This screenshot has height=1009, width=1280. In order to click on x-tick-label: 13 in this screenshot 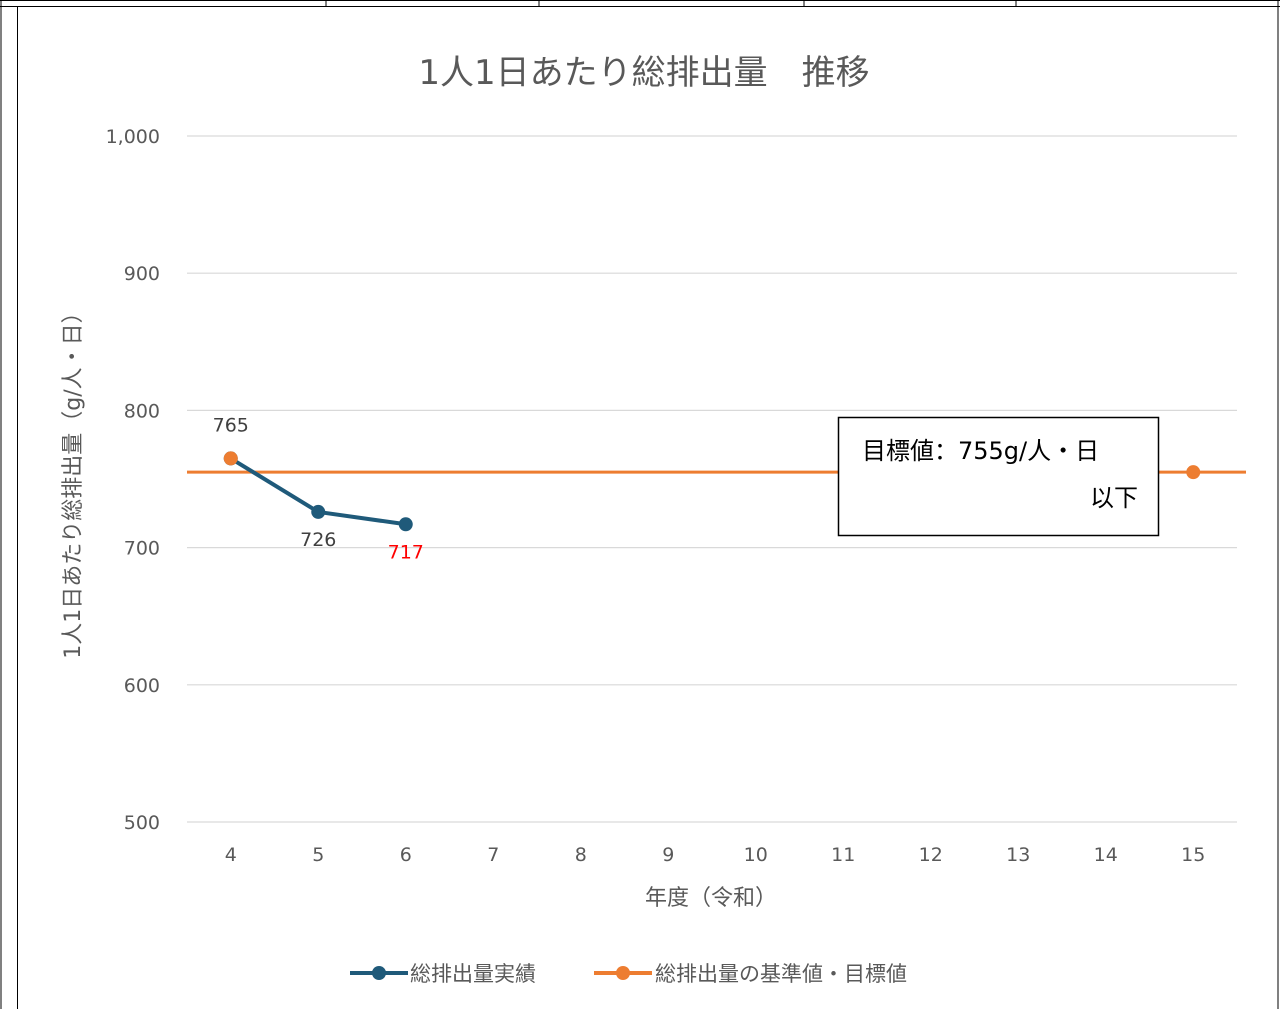, I will do `click(1018, 855)`.